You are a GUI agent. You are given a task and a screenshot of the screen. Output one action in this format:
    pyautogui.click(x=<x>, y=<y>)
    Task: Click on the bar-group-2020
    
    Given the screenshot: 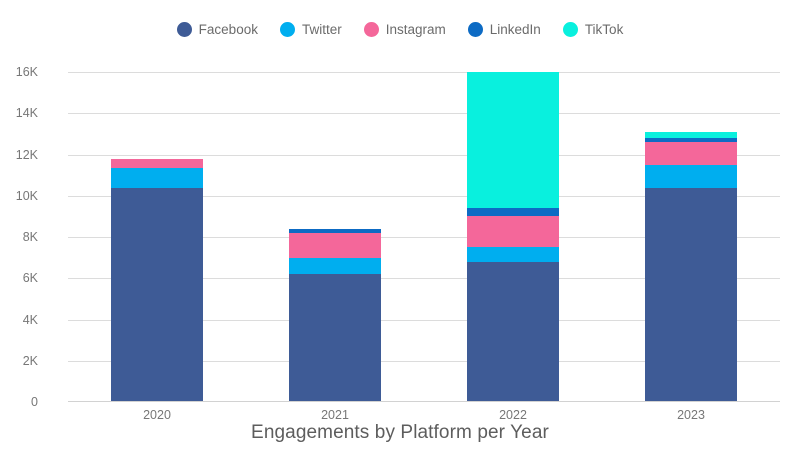 What is the action you would take?
    pyautogui.click(x=157, y=237)
    